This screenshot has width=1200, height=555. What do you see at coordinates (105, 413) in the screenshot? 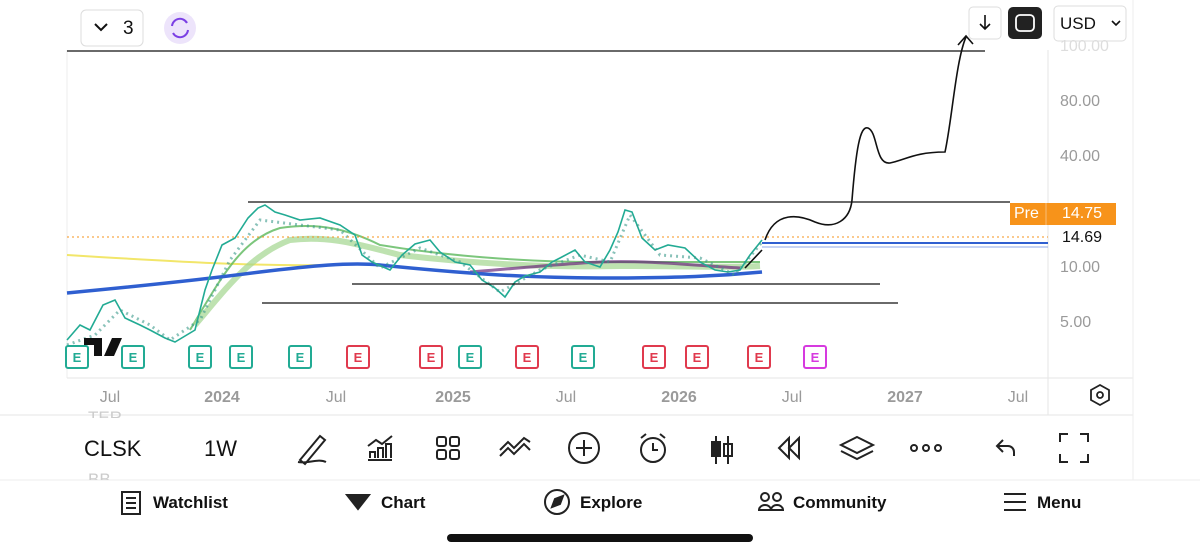
I see `faded-symbol: TER` at bounding box center [105, 413].